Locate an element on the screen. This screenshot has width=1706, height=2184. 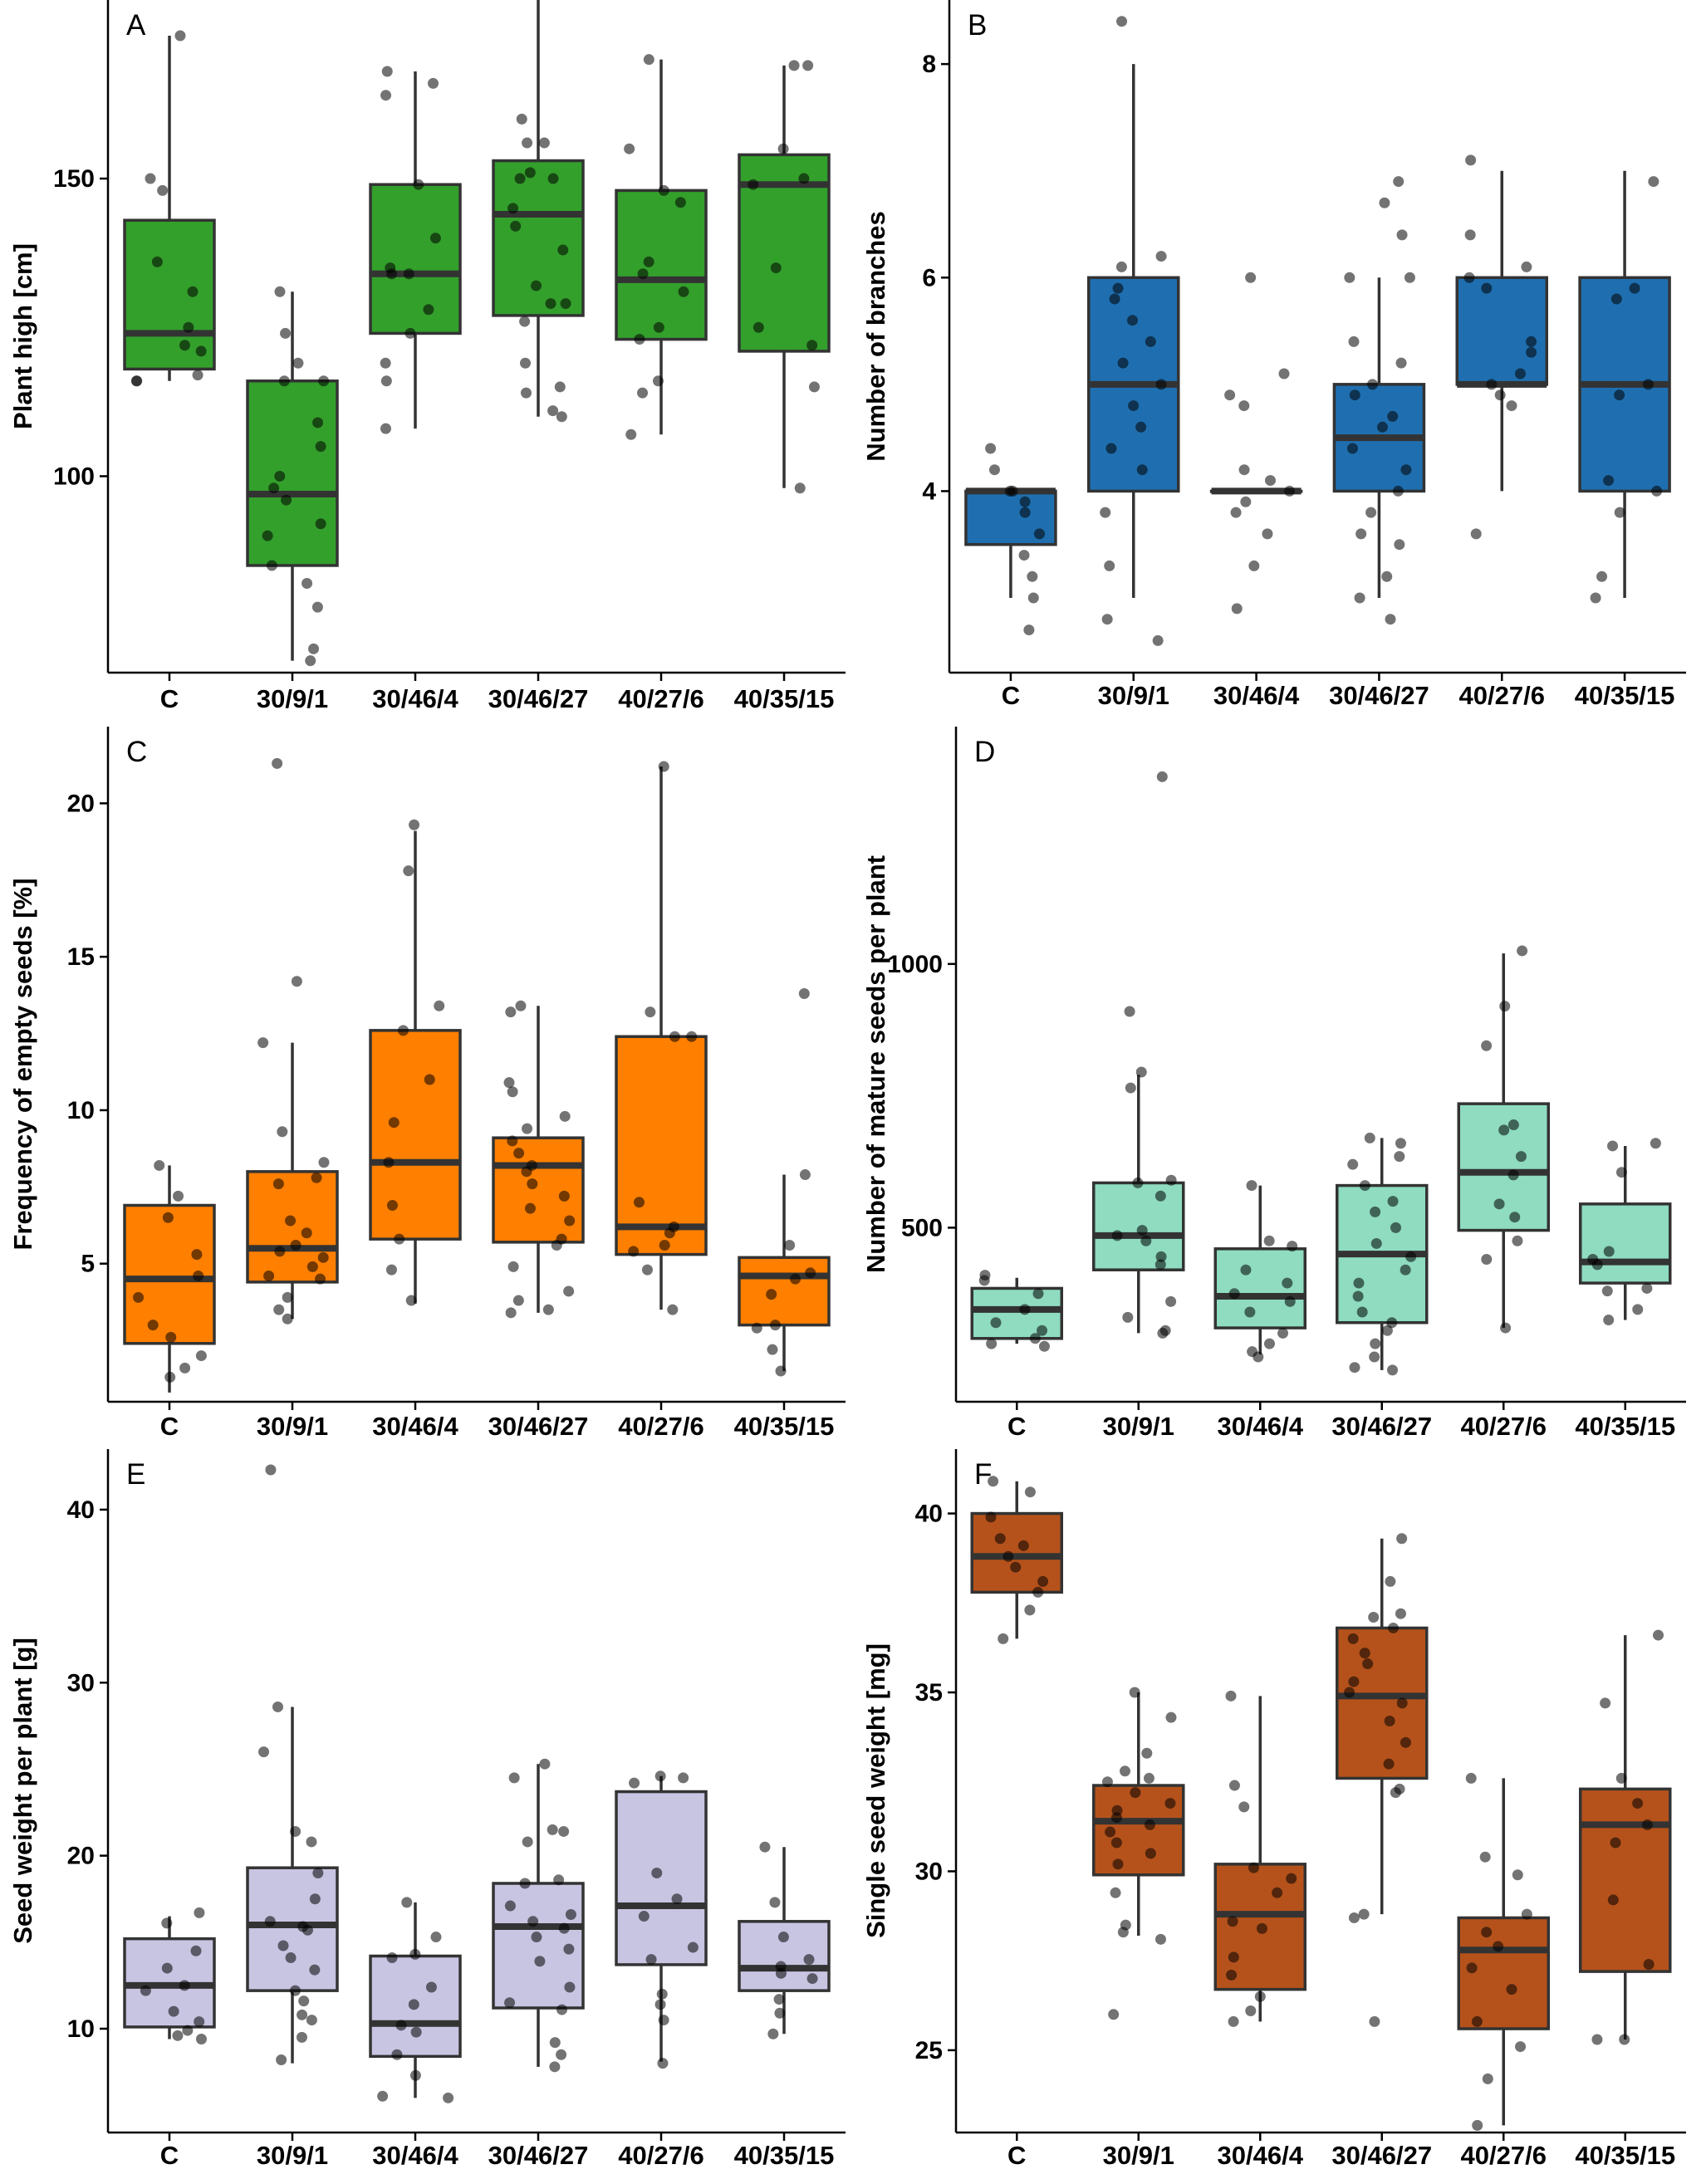
category-label: C is located at coordinates (169, 2155).